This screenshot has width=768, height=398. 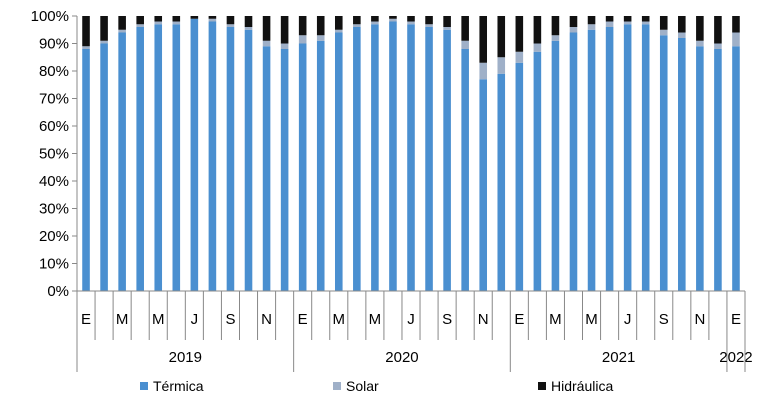 I want to click on year-label: 2021, so click(x=618, y=357).